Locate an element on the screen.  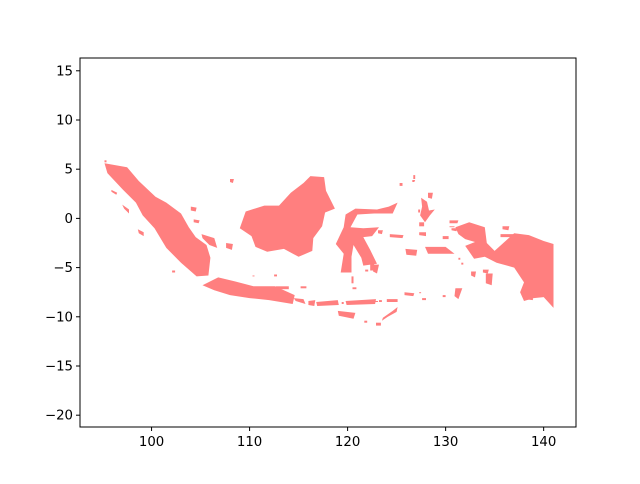
island-java is located at coordinates (248, 290).